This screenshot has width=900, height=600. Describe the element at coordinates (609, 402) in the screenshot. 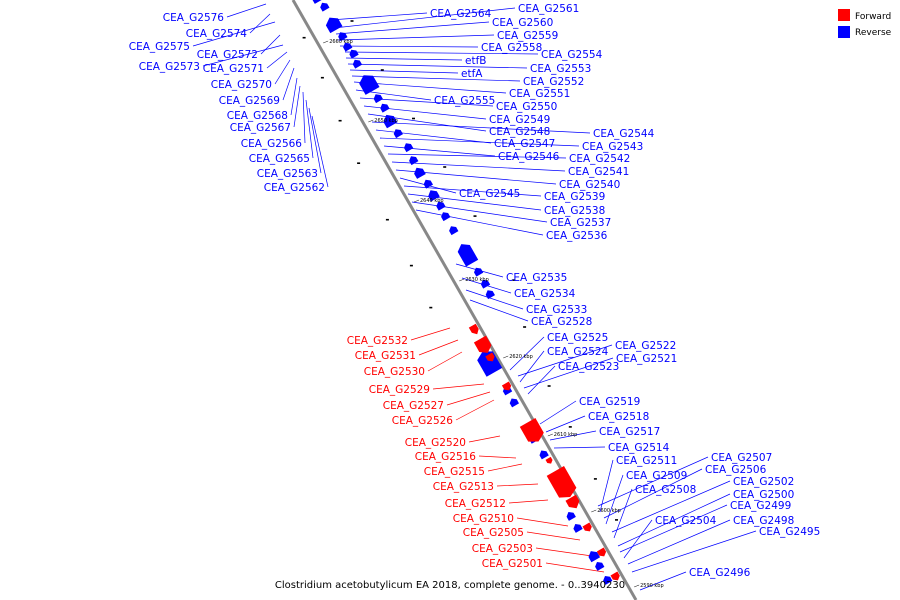

I see `right-label-36: CEA_G2519` at that location.